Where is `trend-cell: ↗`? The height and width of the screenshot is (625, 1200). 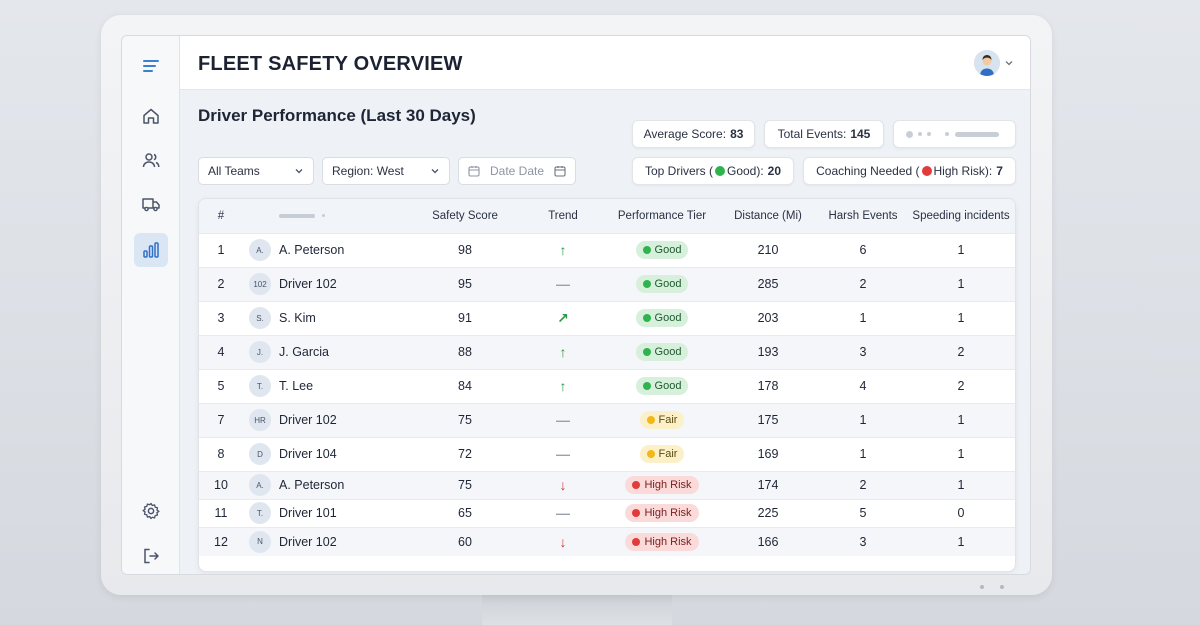
trend-cell: ↗ is located at coordinates (563, 317).